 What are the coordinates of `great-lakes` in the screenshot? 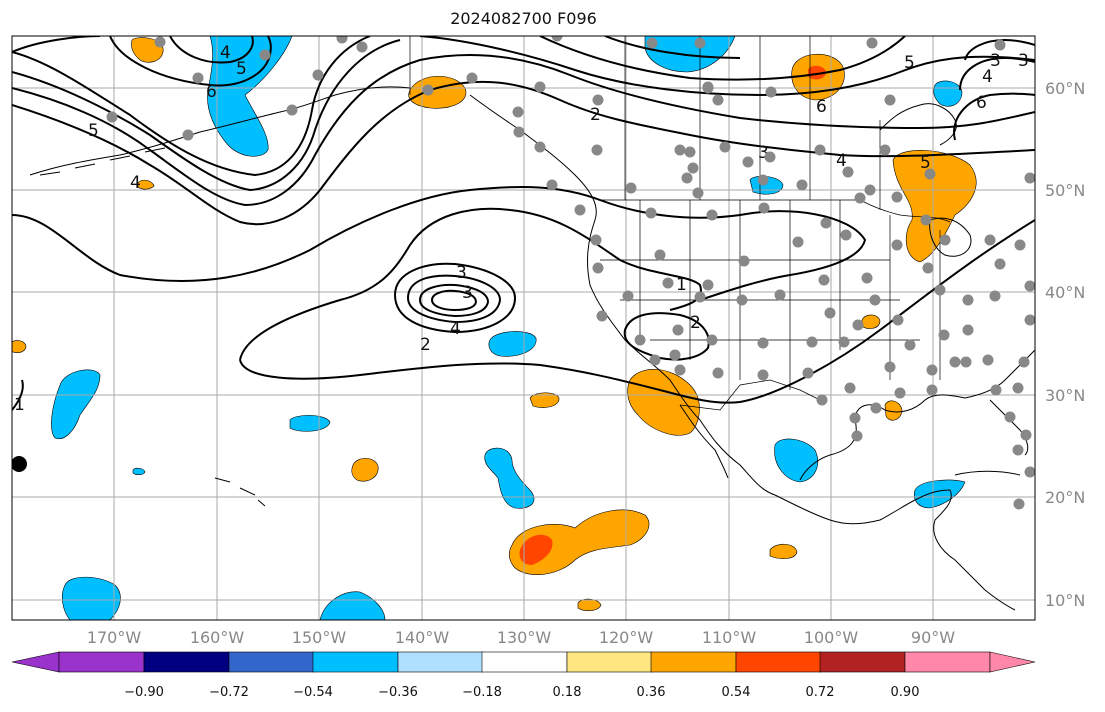 It's located at (950, 237).